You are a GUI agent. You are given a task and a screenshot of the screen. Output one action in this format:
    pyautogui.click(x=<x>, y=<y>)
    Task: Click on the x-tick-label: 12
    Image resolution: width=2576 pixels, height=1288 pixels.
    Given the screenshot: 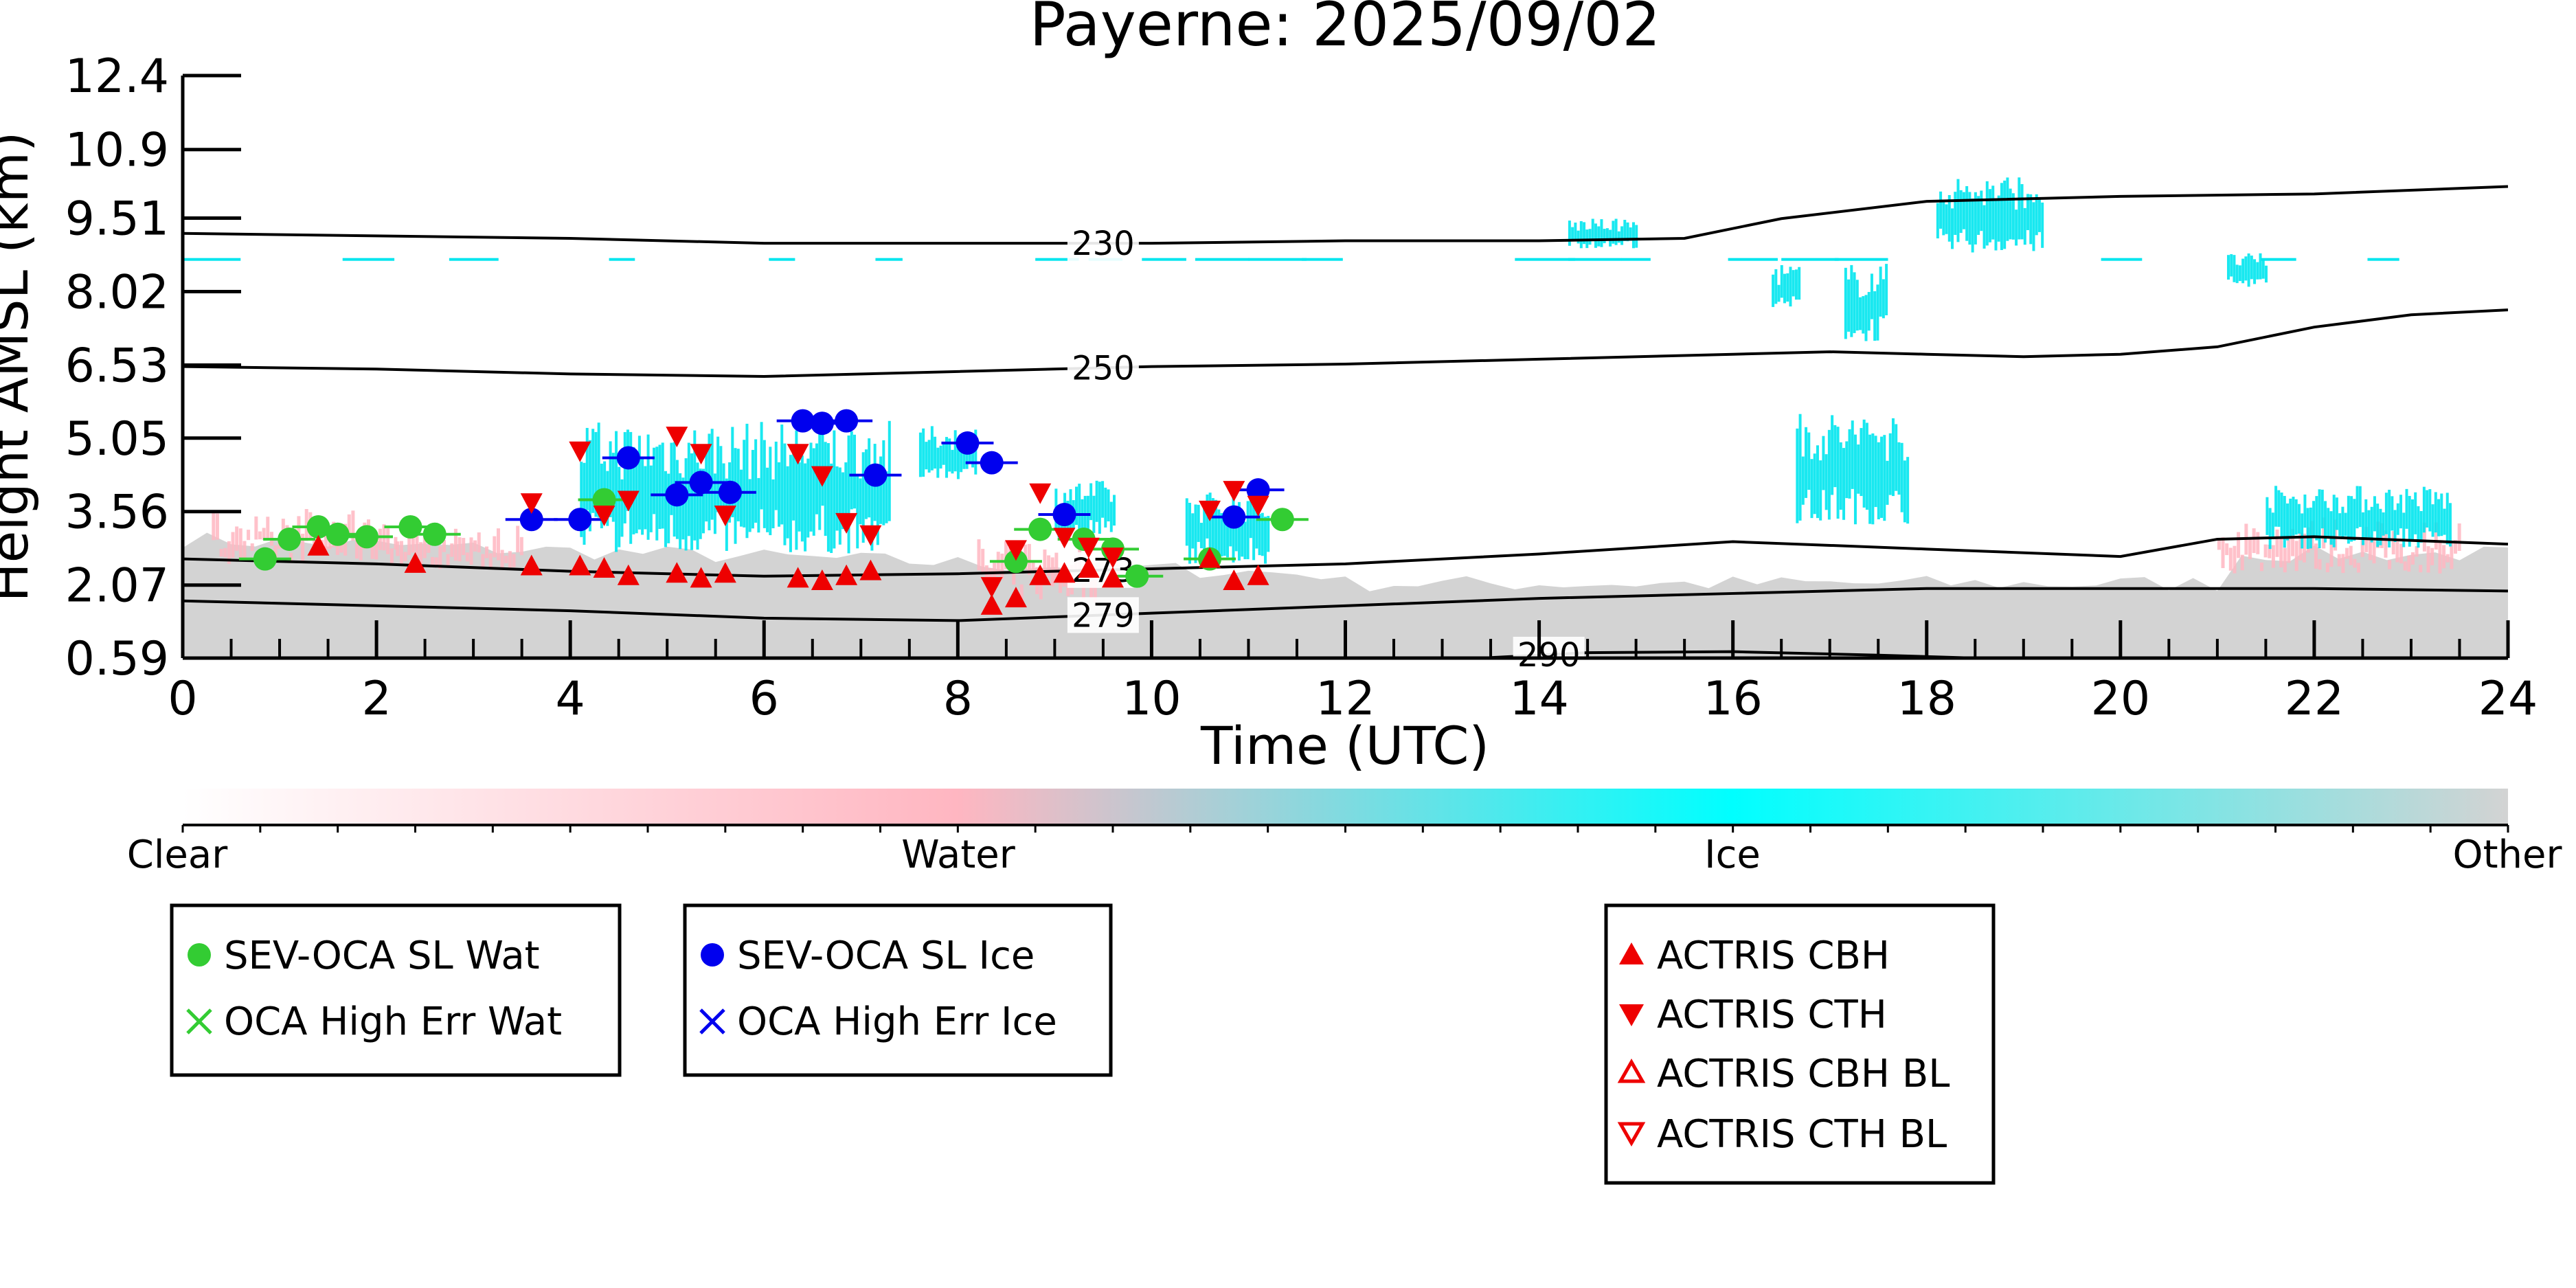 What is the action you would take?
    pyautogui.click(x=1345, y=699)
    